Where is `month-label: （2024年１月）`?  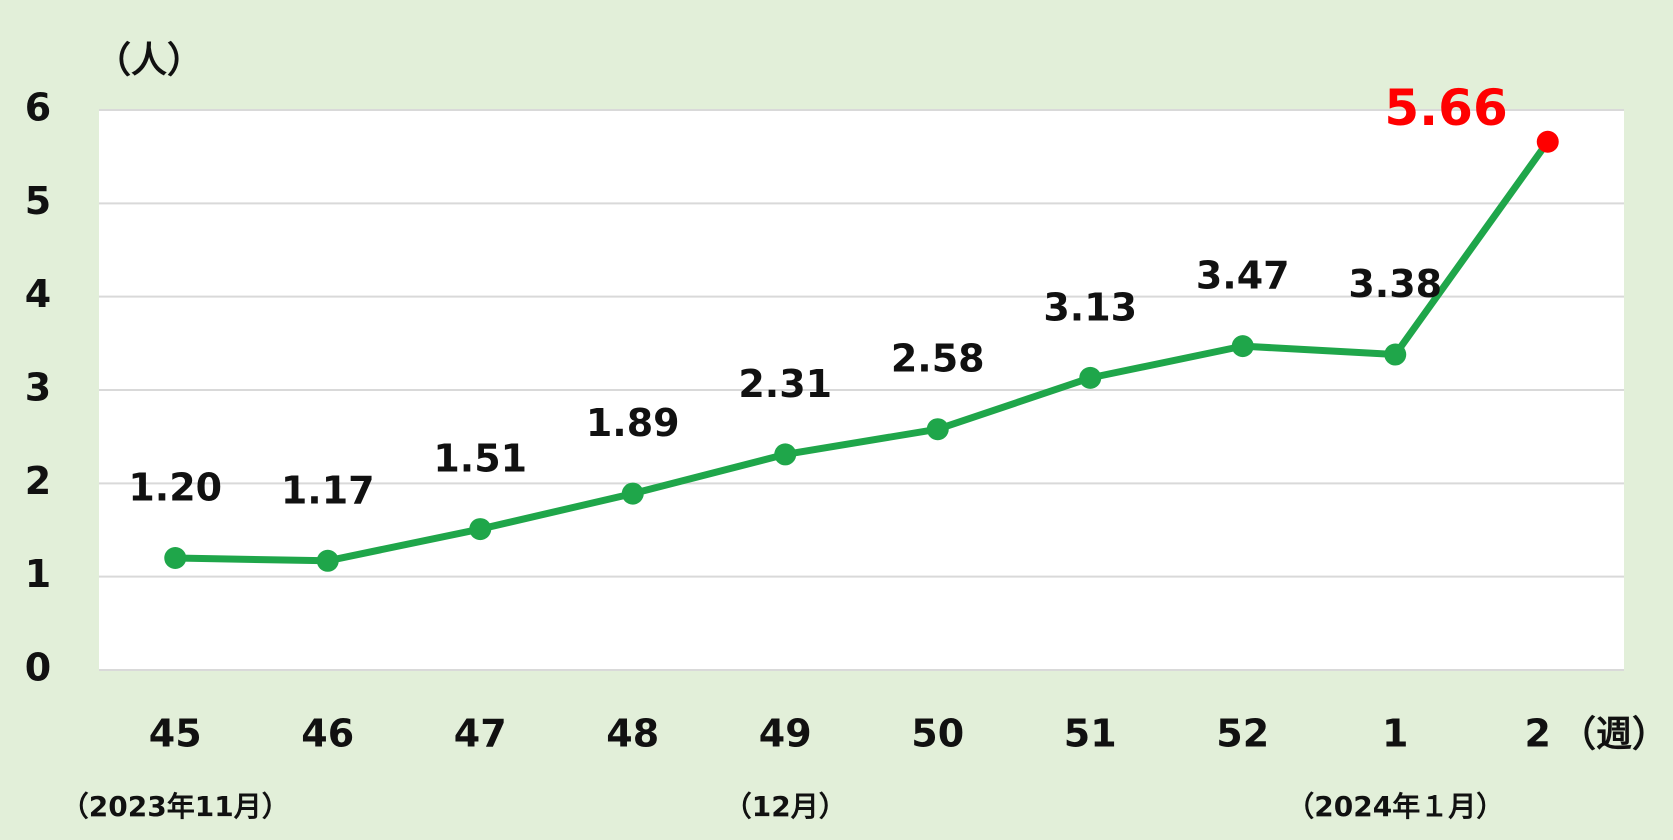 month-label: （2024年１月） is located at coordinates (1395, 806).